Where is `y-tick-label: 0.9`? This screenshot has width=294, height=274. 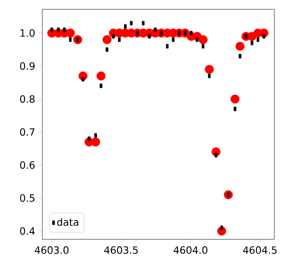 y-tick-label: 0.9 is located at coordinates (27, 66).